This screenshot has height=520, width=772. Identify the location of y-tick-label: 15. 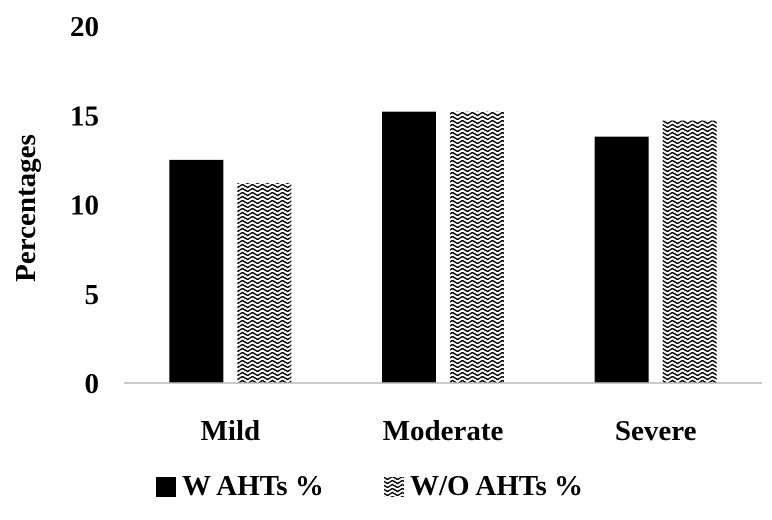
(84, 116).